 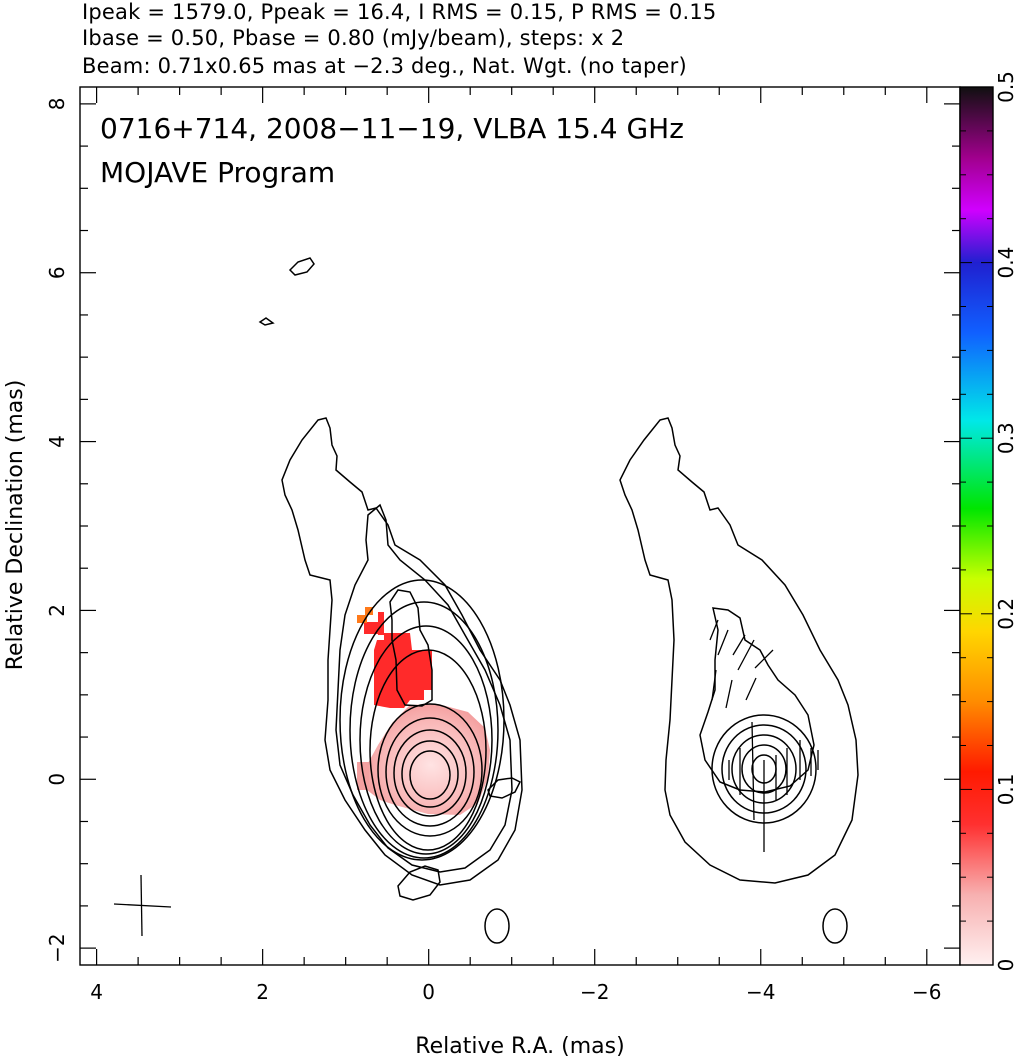 I want to click on map-subtitle: MOJAVE Program, so click(x=217, y=172).